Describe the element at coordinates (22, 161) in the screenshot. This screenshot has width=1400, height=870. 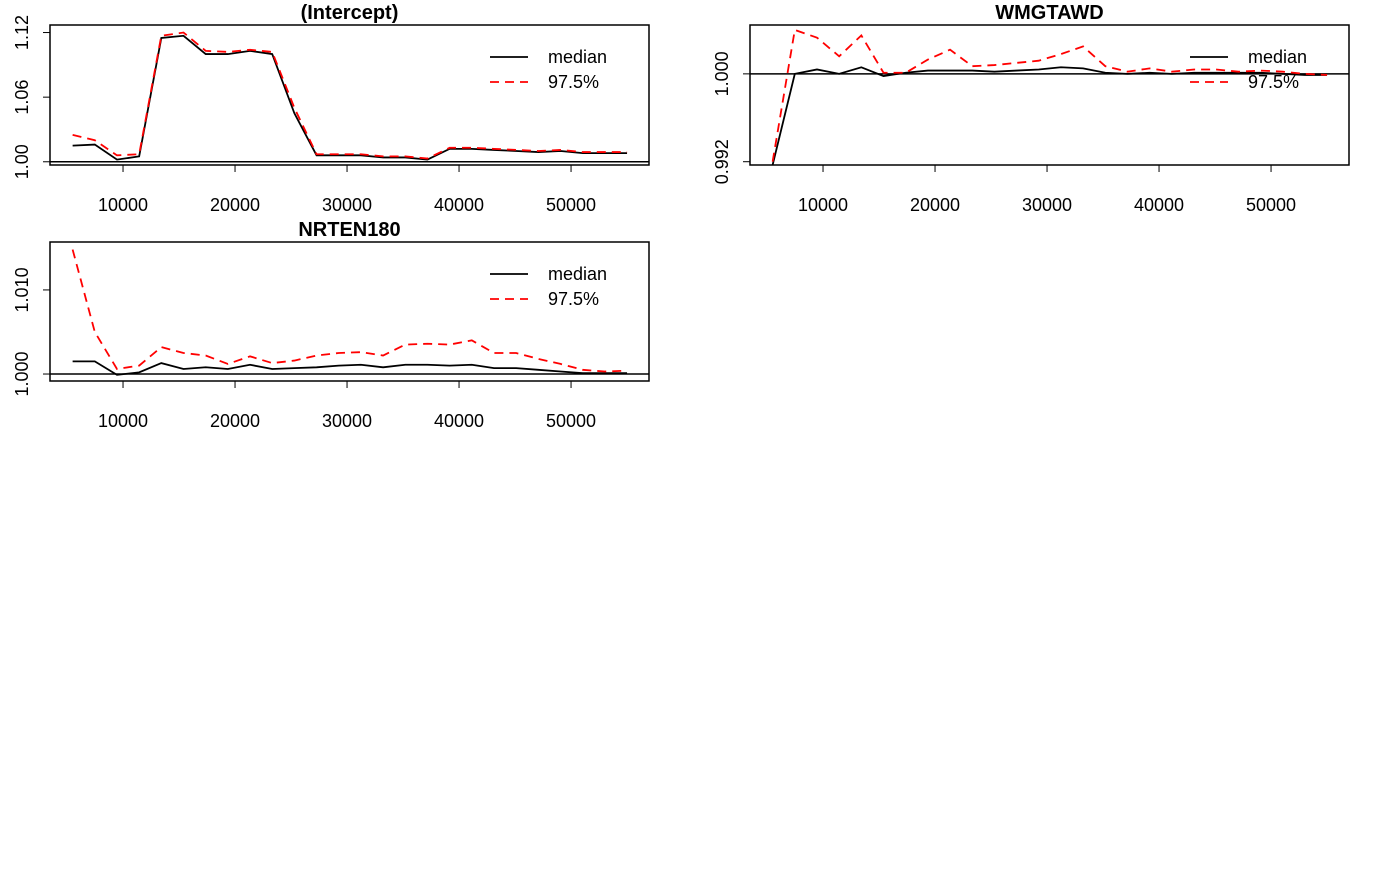
I see `y-tick-label: 1.00` at that location.